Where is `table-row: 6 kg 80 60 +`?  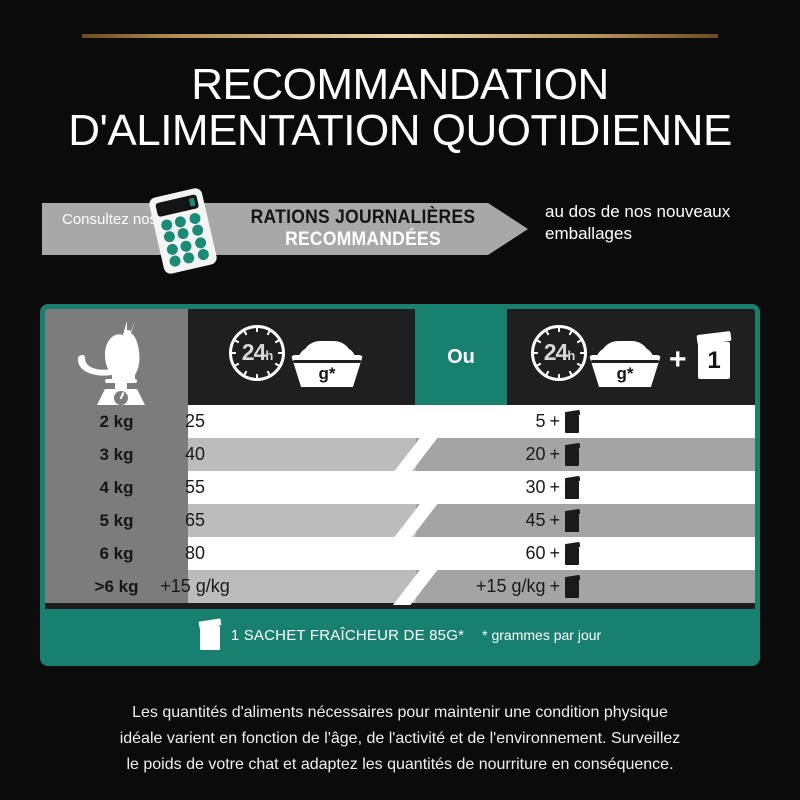
table-row: 6 kg 80 60 + is located at coordinates (400, 553).